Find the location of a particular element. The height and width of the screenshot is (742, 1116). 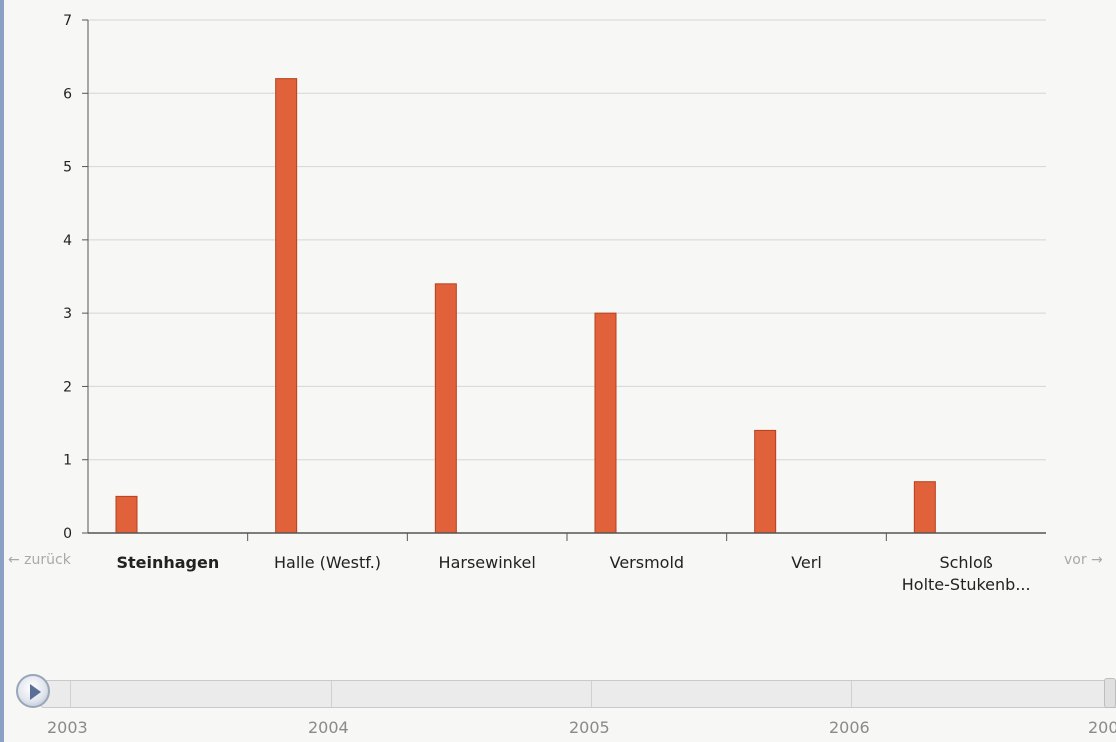

y-tick-label: 2 is located at coordinates (67, 387).